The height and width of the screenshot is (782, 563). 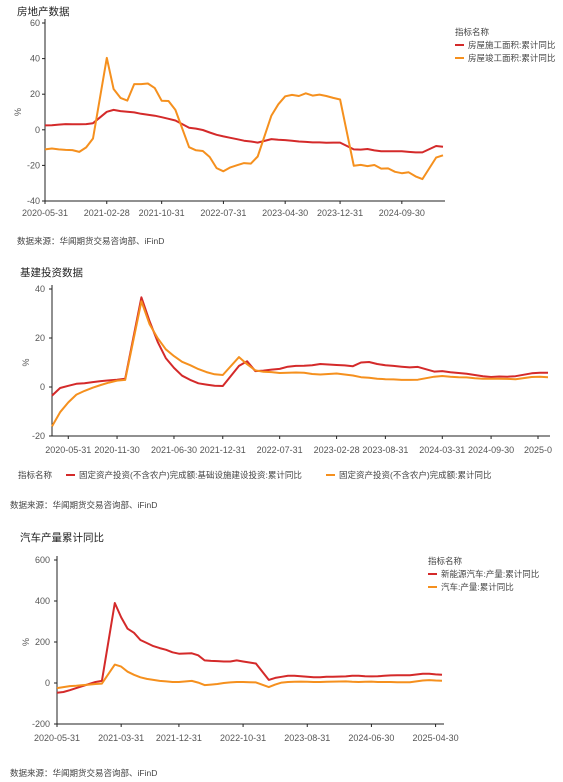 What do you see at coordinates (33, 201) in the screenshot?
I see `y-tick-label: -40` at bounding box center [33, 201].